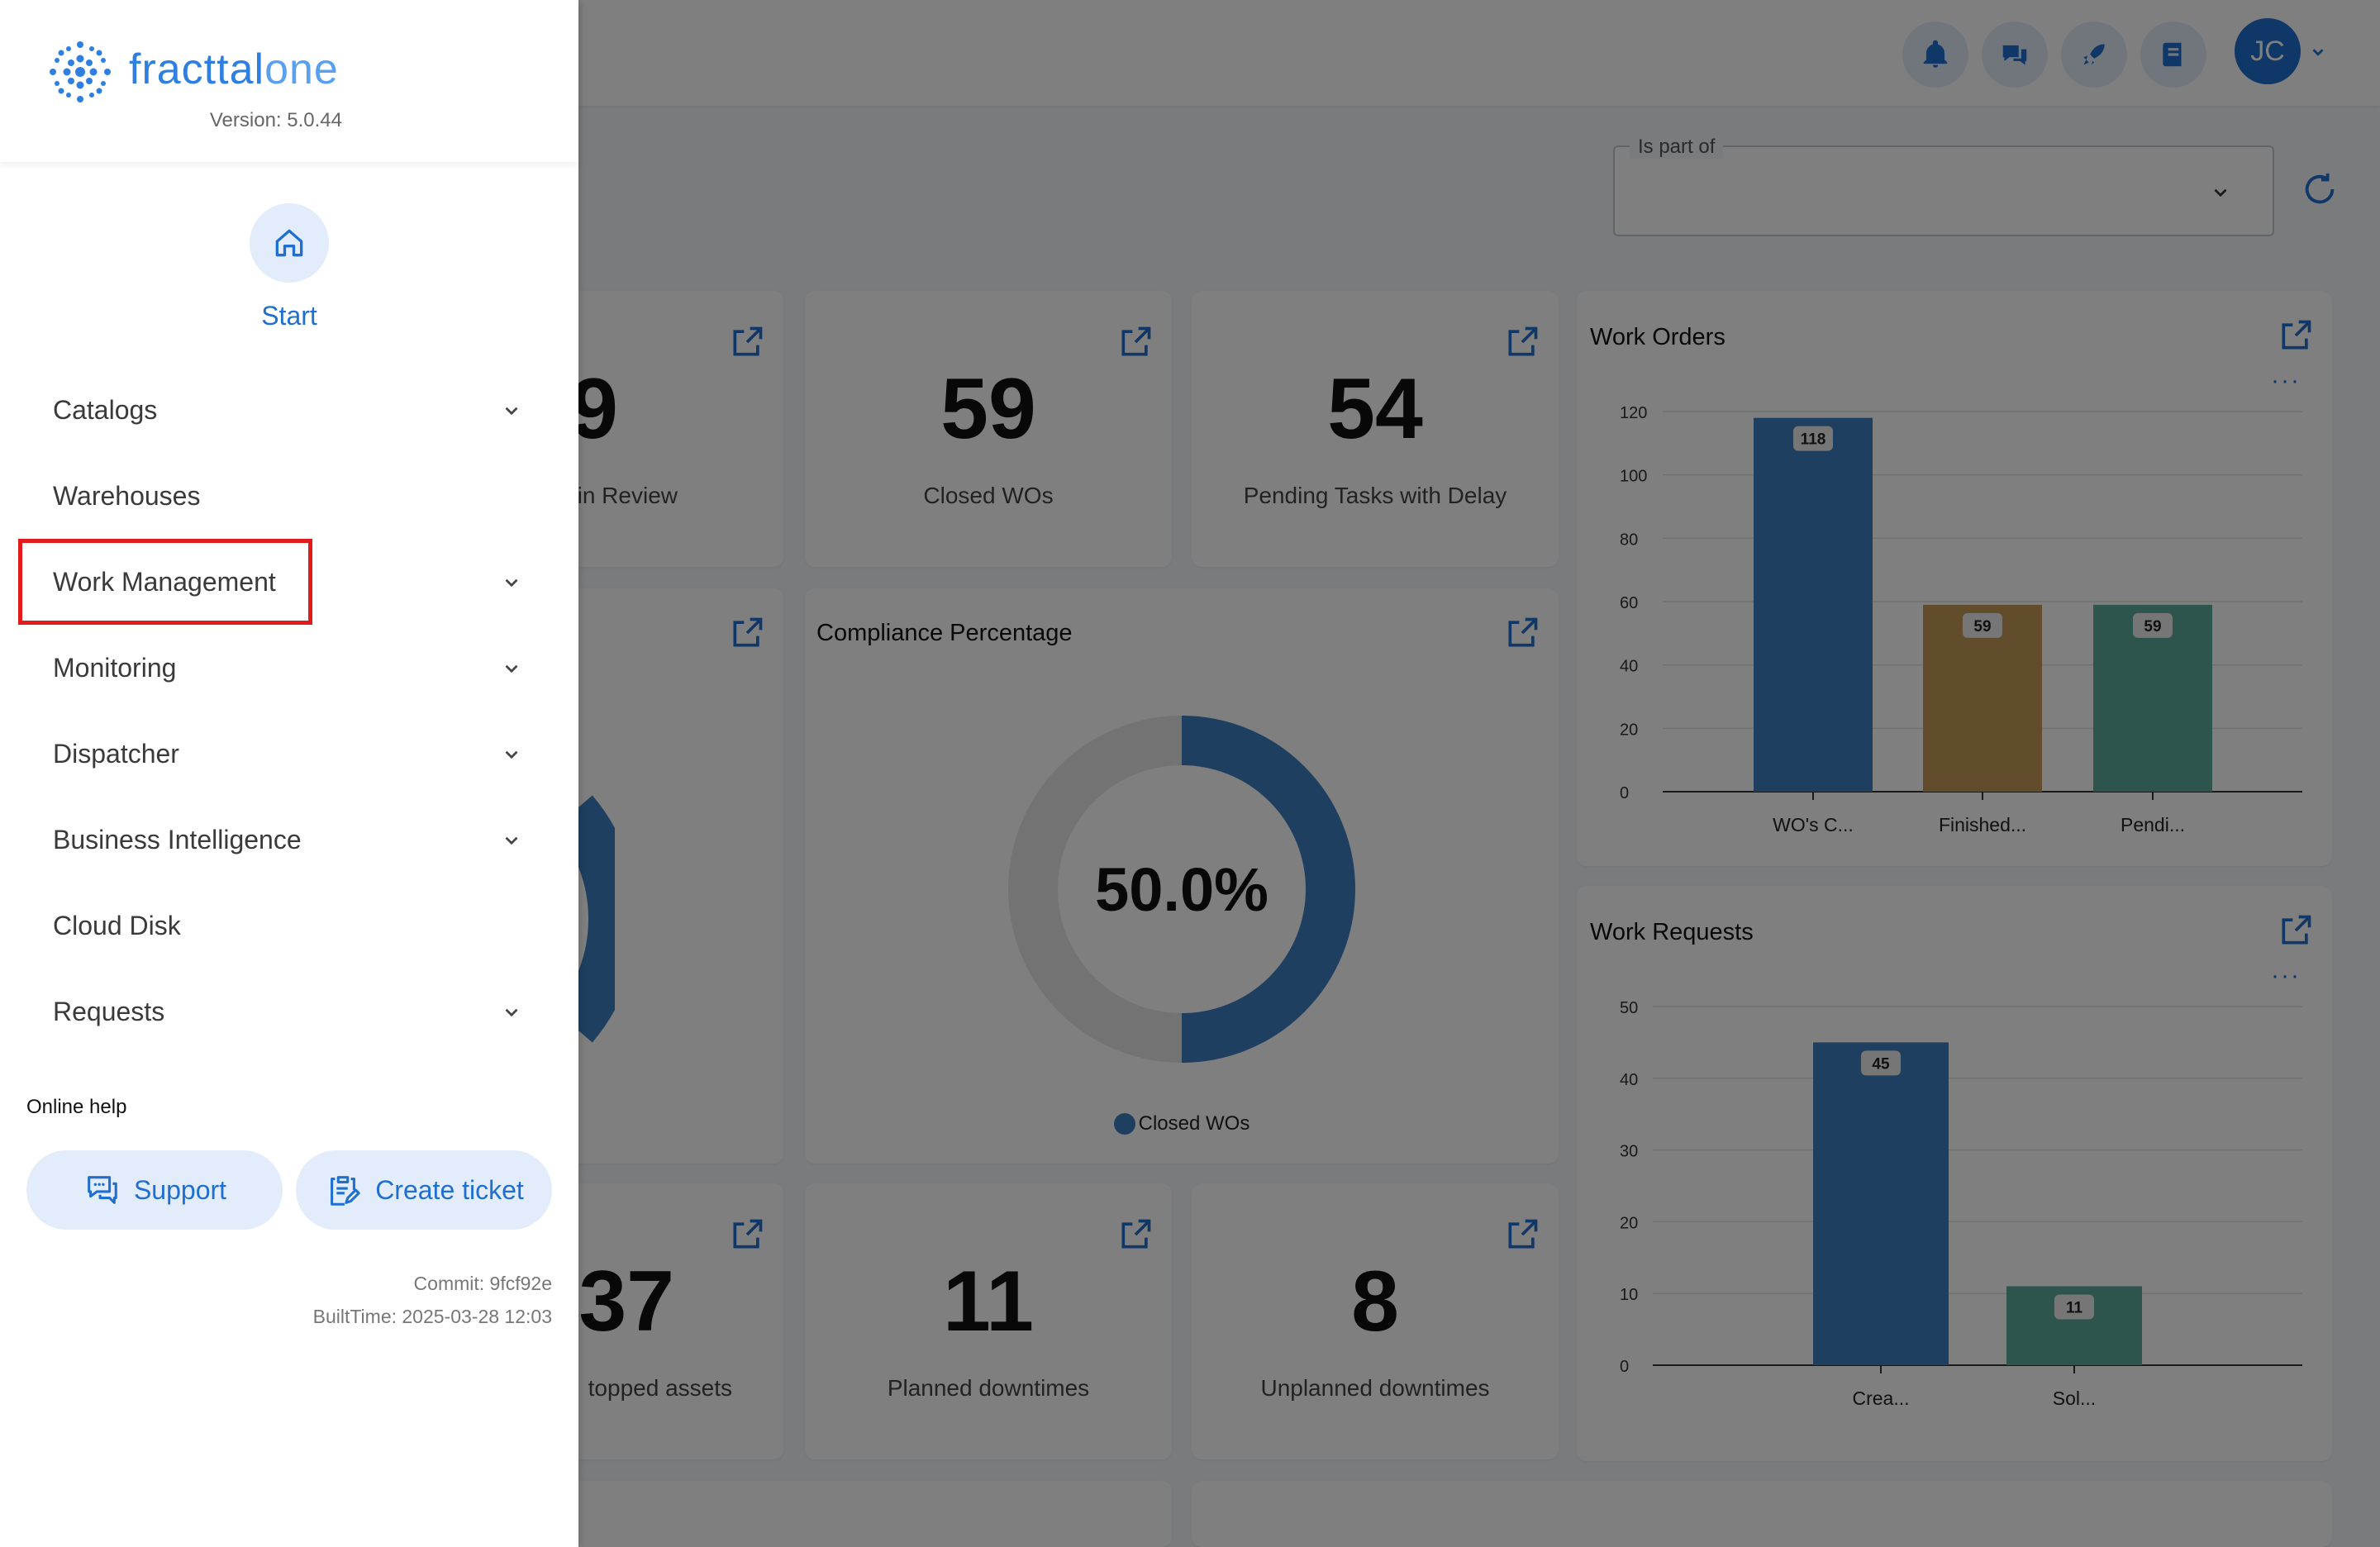 This screenshot has width=2380, height=1547. What do you see at coordinates (197, 69) in the screenshot?
I see `brand-name-part1: fracttal` at bounding box center [197, 69].